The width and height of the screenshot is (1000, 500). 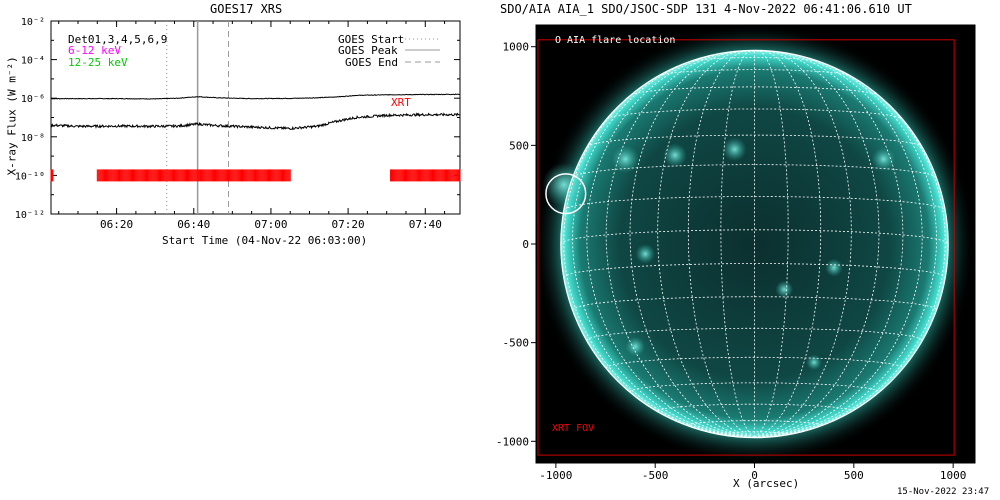 What do you see at coordinates (118, 39) in the screenshot?
I see `goes-det-label: Det01,3,4,5,6,9` at bounding box center [118, 39].